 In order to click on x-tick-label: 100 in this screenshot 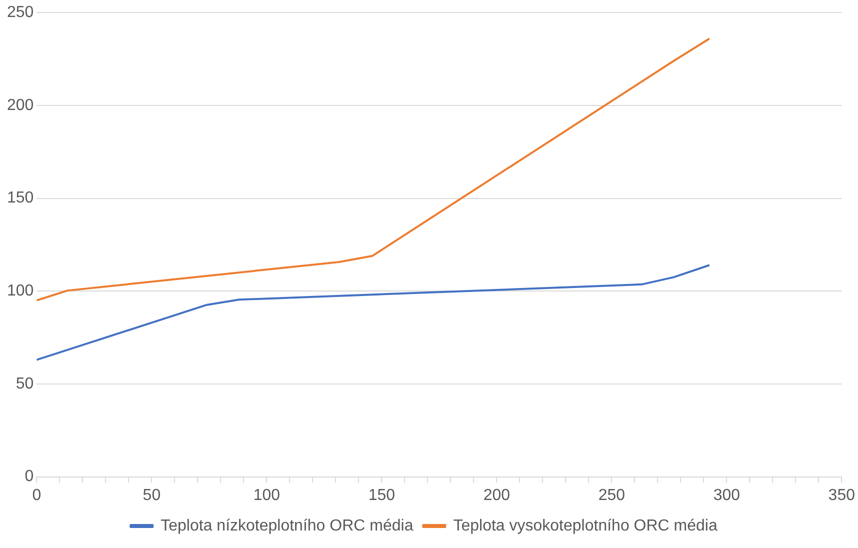, I will do `click(266, 495)`.